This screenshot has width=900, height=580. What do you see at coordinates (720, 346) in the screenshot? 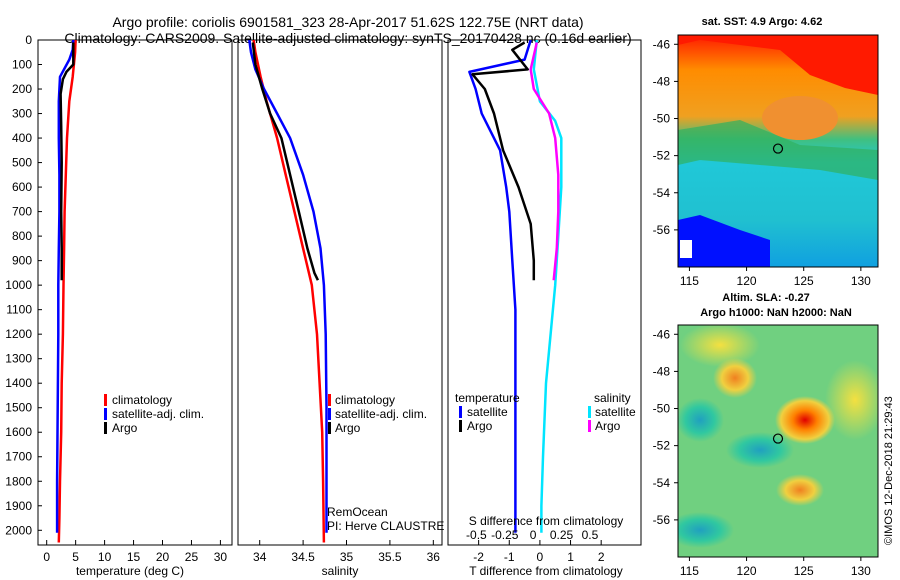
I see `sla-high-nw` at bounding box center [720, 346].